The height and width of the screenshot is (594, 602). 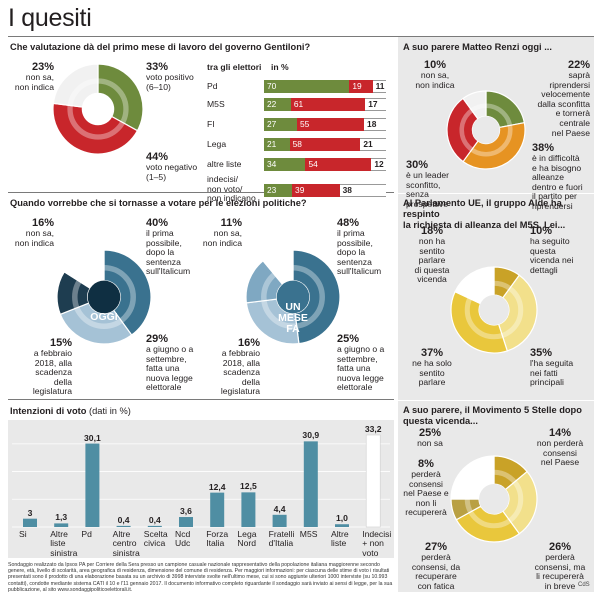 What do you see at coordinates (104, 317) in the screenshot?
I see `q3-oggi-center: OGGI` at bounding box center [104, 317].